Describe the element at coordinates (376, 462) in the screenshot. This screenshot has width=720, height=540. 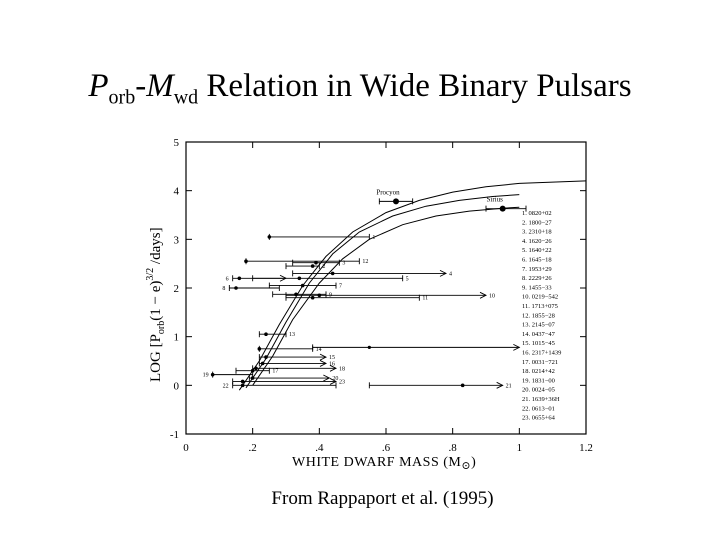
I see `x-axis-label-main: WHITE DWARF MASS (M` at that location.